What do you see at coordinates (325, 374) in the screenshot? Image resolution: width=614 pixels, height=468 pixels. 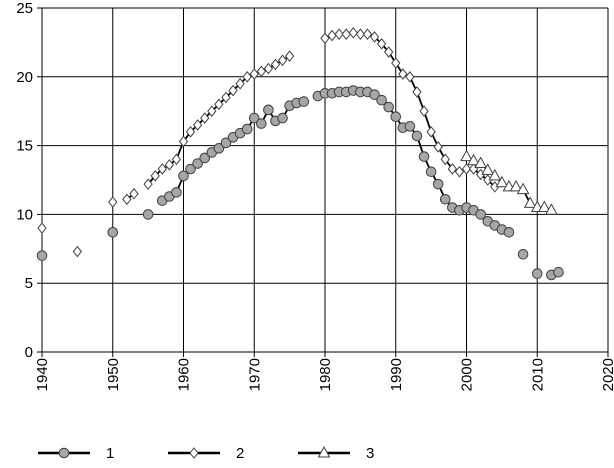 I see `x-tick-label: 1980` at bounding box center [325, 374].